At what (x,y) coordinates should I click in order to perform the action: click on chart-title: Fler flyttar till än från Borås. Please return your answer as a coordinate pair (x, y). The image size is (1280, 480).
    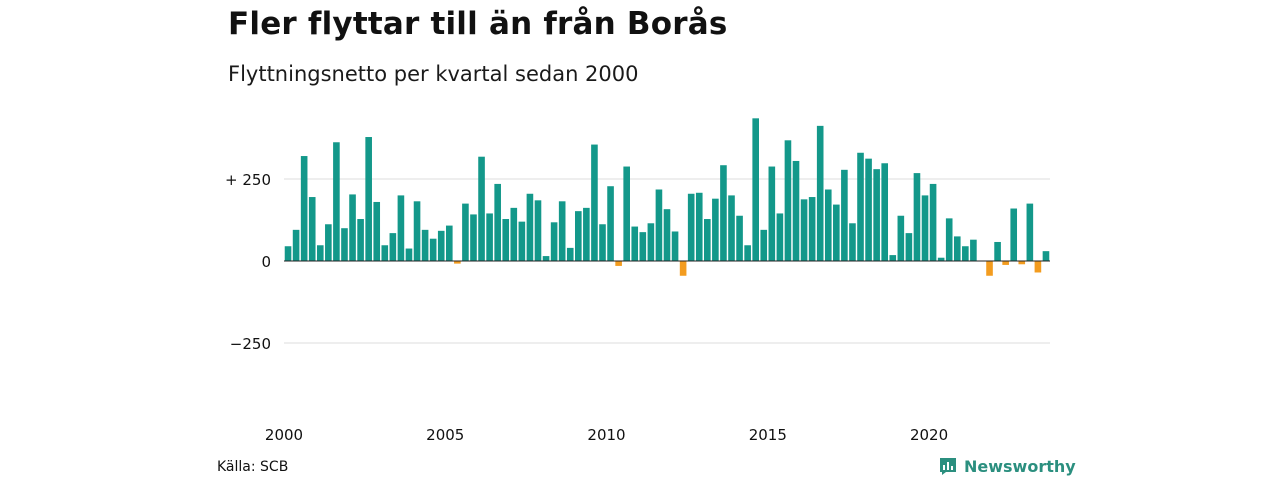
    Looking at the image, I should click on (478, 24).